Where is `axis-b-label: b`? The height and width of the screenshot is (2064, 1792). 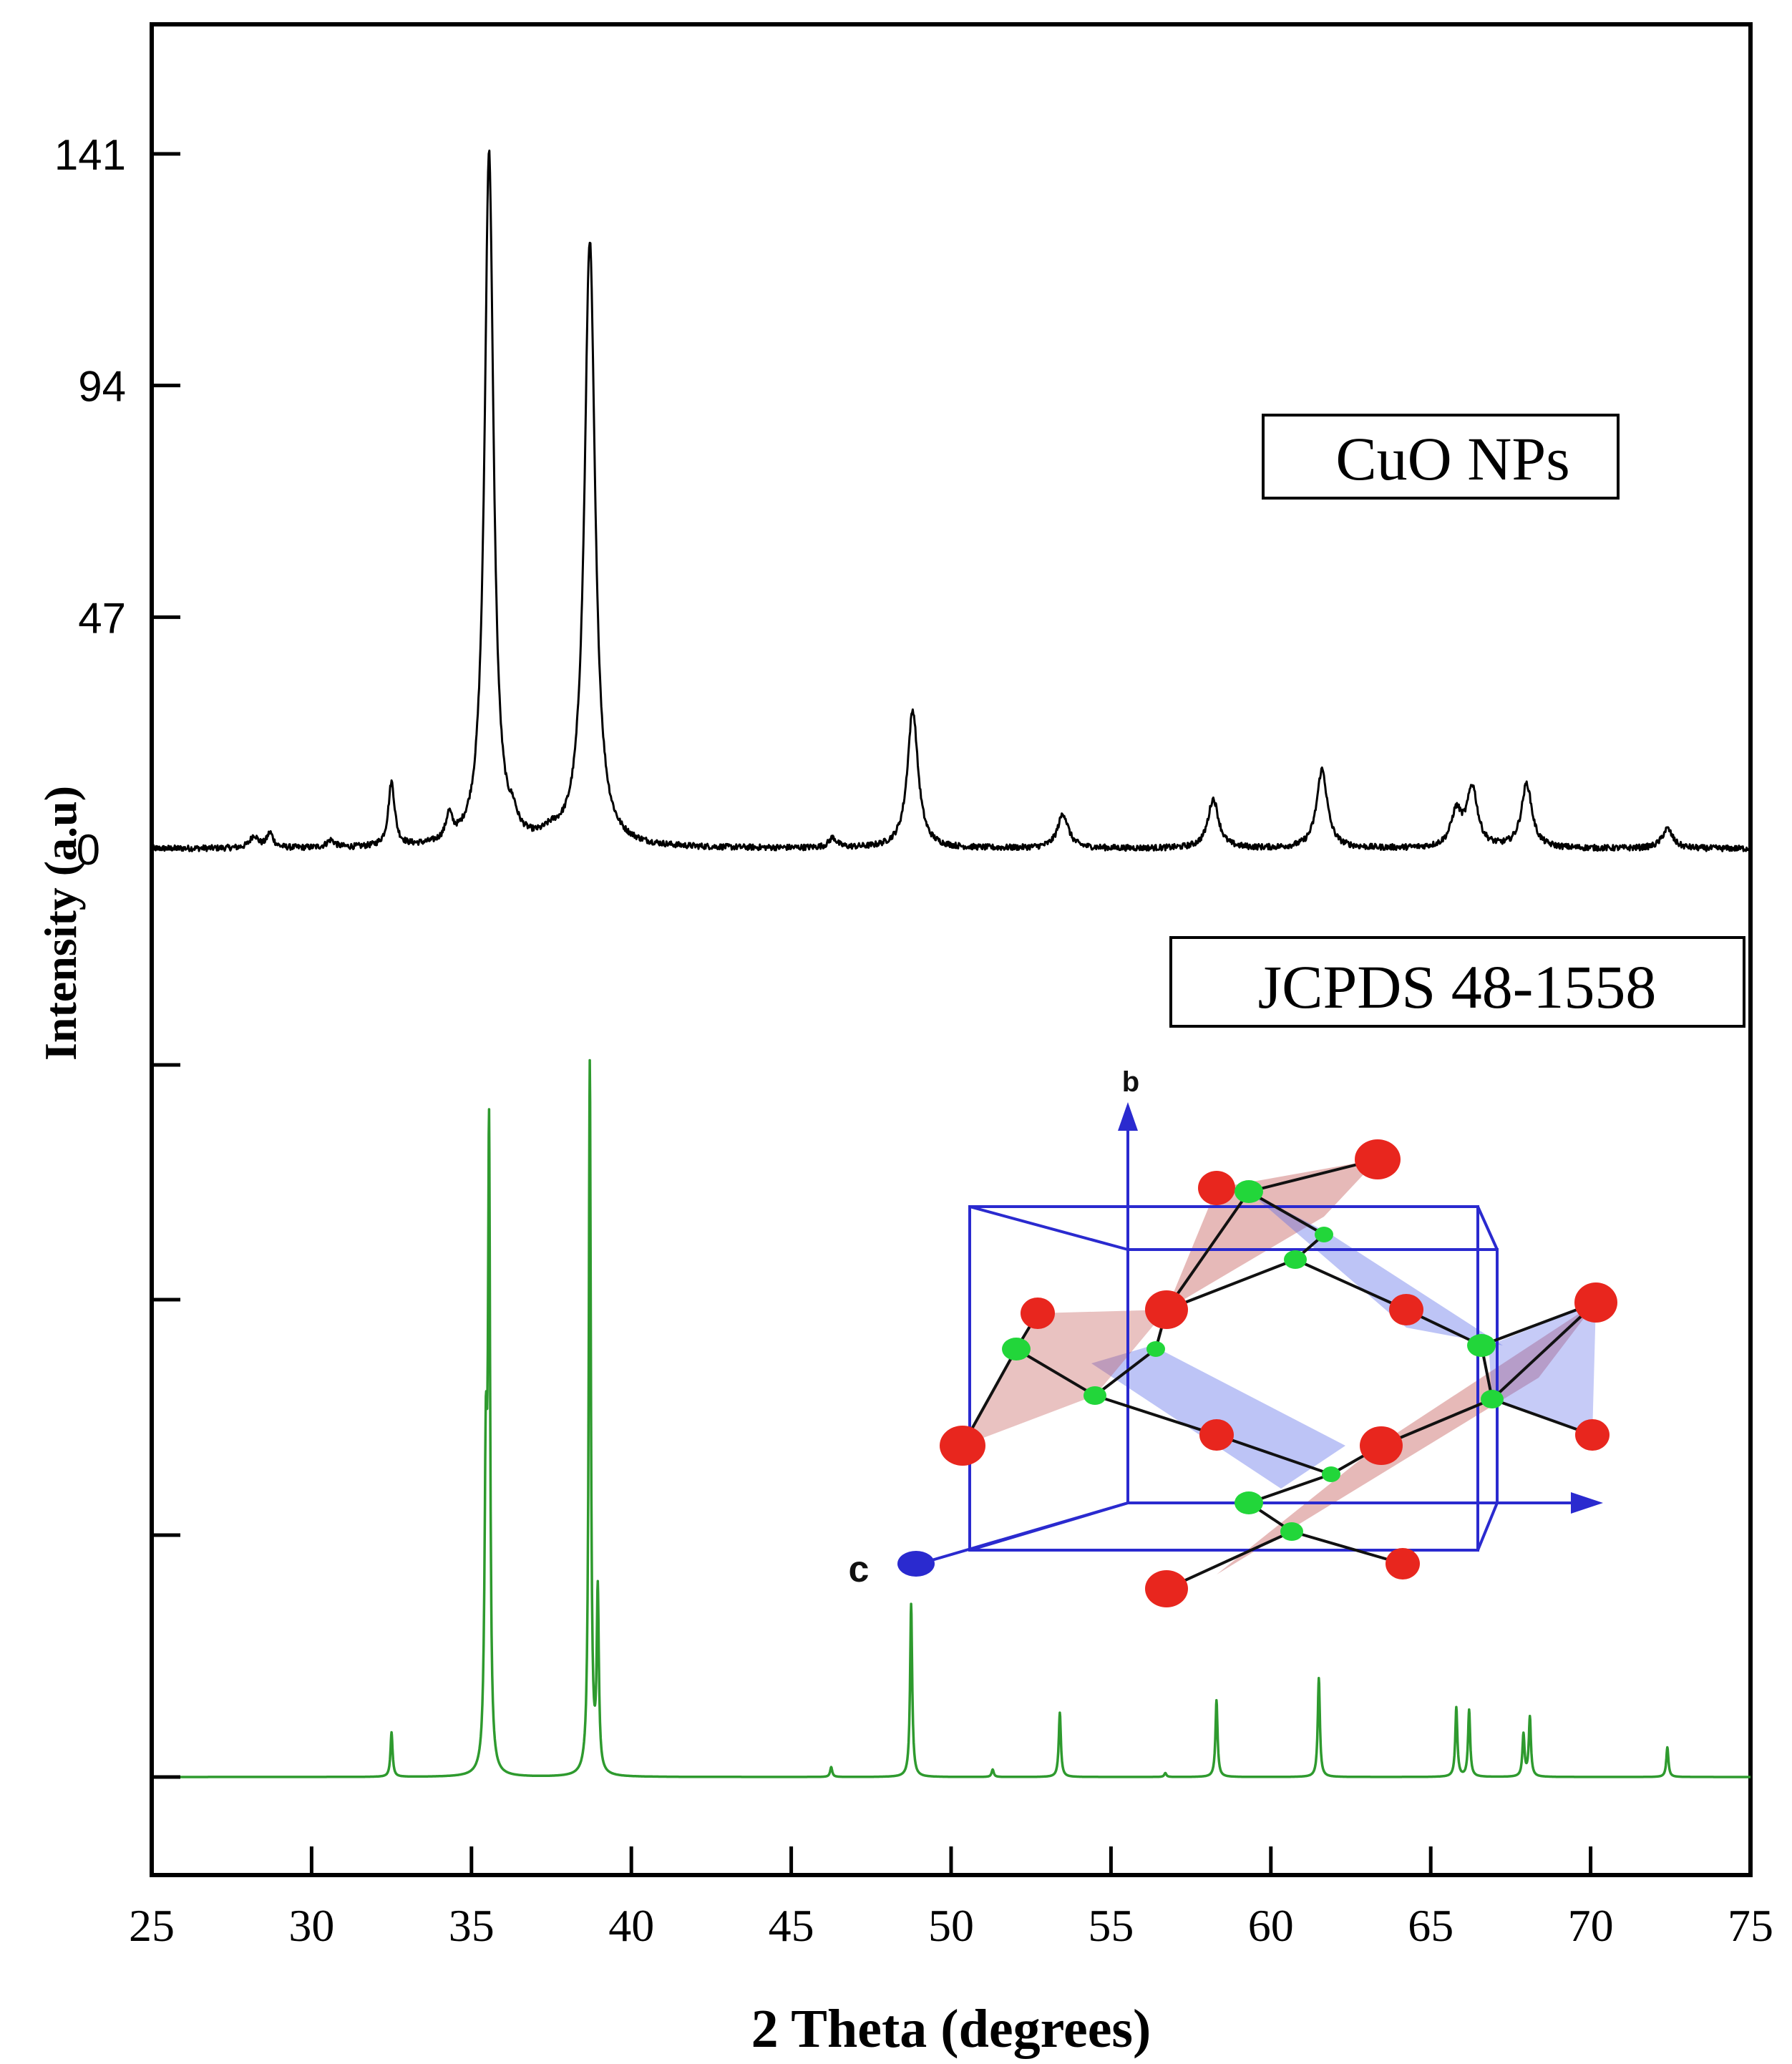
axis-b-label: b is located at coordinates (1130, 1082).